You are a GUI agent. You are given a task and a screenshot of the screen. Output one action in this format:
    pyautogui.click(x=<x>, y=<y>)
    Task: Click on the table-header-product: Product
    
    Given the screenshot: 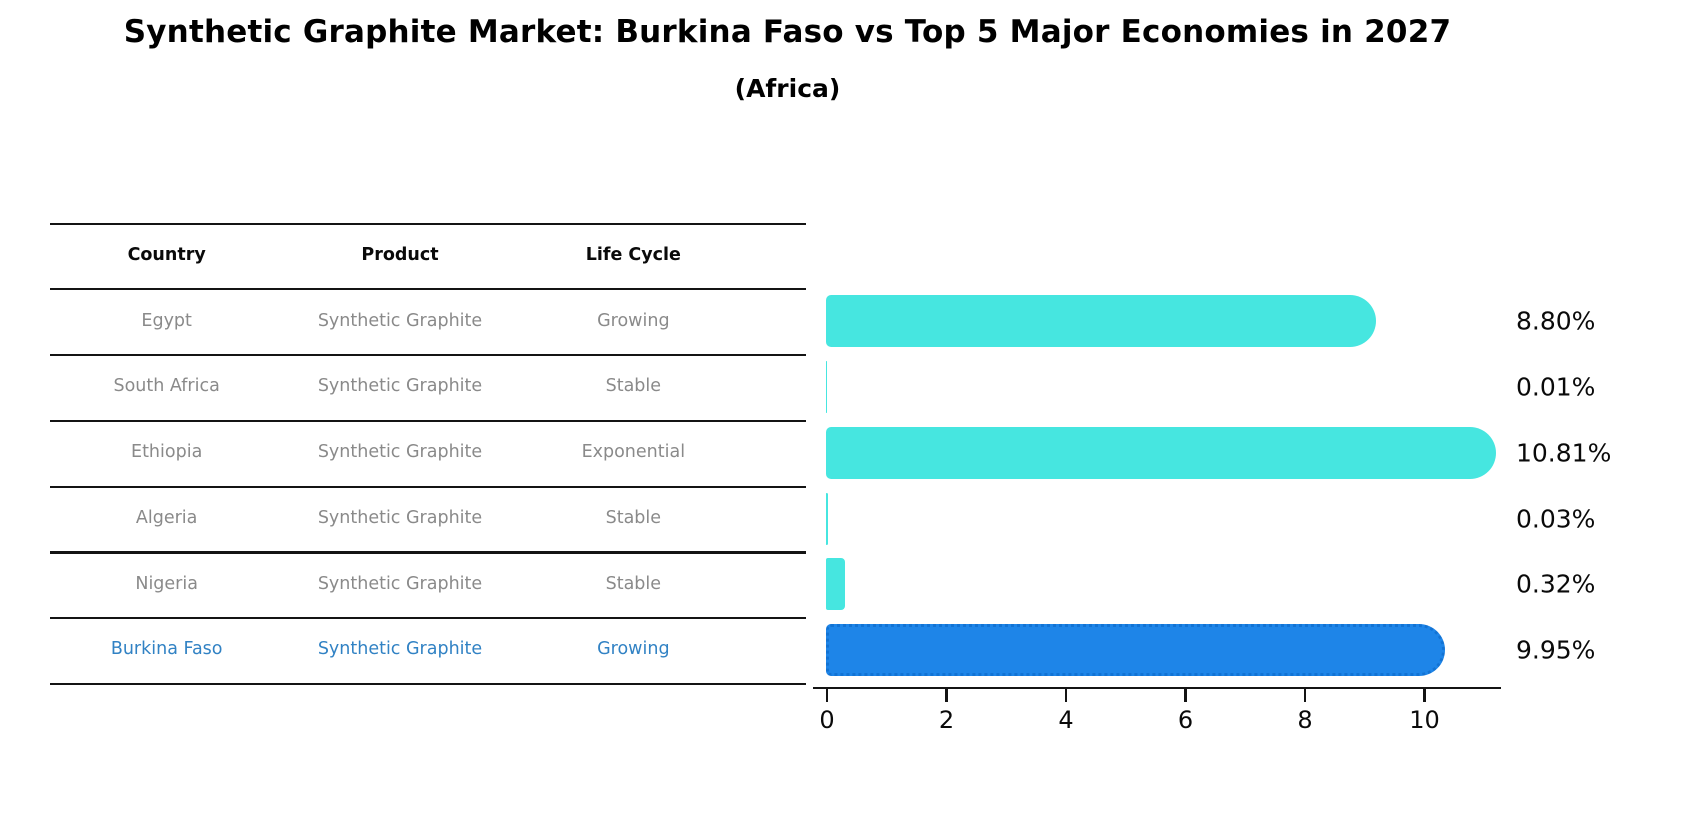 What is the action you would take?
    pyautogui.click(x=400, y=255)
    